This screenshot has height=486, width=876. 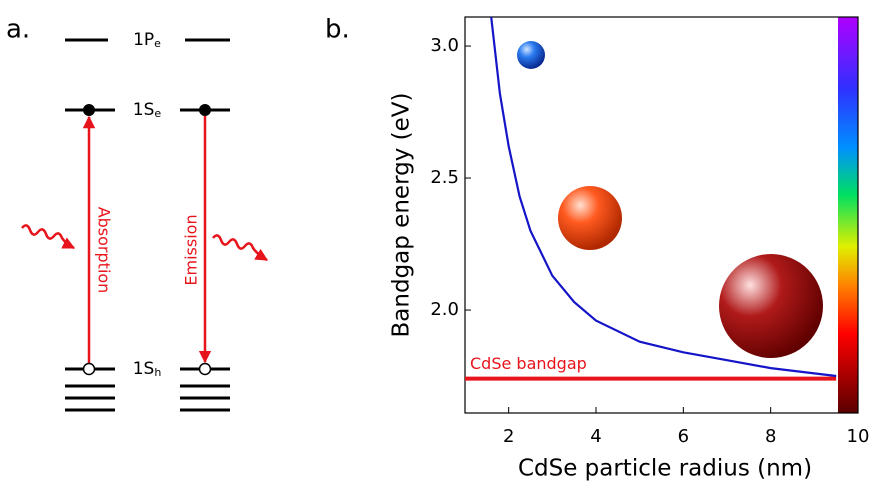 What do you see at coordinates (147, 40) in the screenshot?
I see `level-label: 1Pe` at bounding box center [147, 40].